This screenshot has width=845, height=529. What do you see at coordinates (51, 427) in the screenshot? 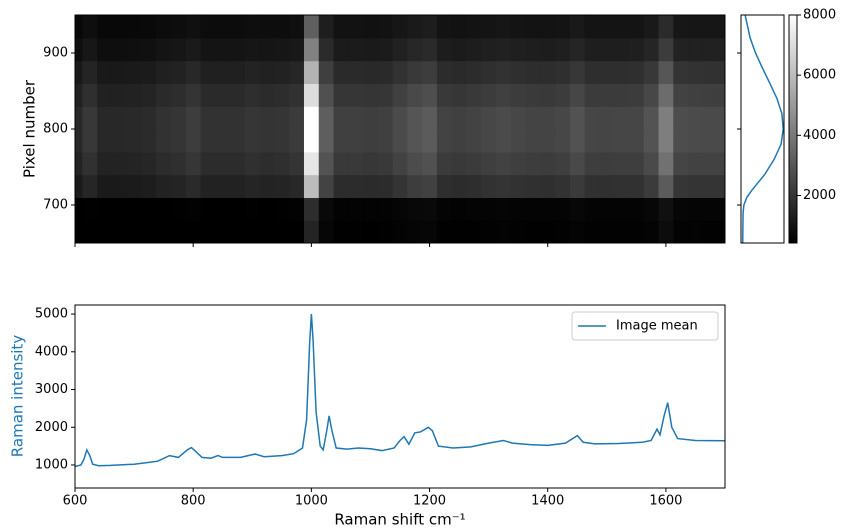
I see `y-tick-label: 2000` at bounding box center [51, 427].